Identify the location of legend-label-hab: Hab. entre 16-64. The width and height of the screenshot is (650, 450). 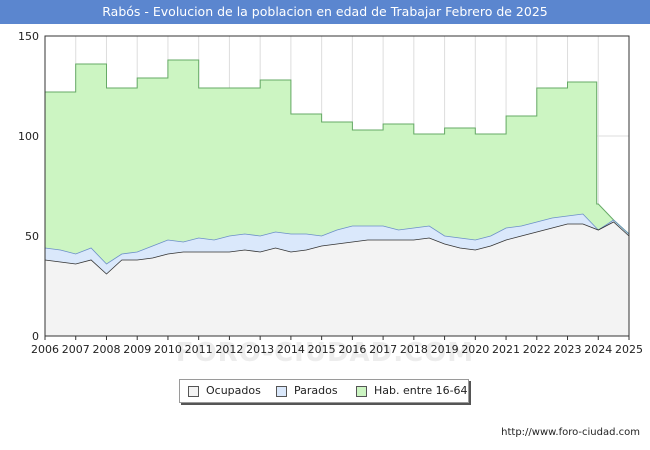
(421, 390).